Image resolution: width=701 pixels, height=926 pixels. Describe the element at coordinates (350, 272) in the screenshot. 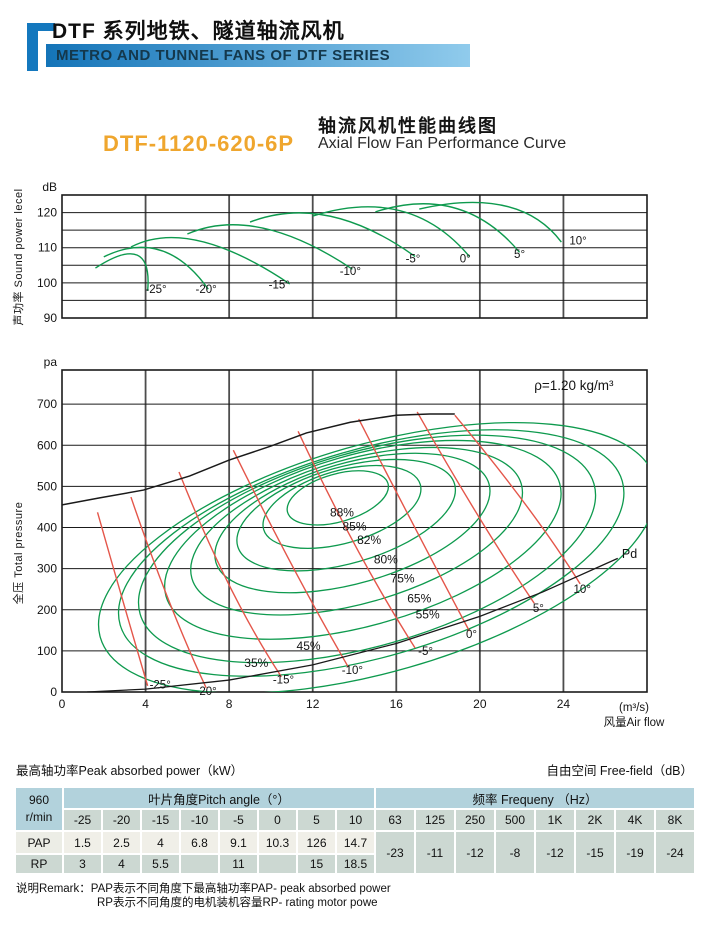

I see `sound-curve-label: -10°` at that location.